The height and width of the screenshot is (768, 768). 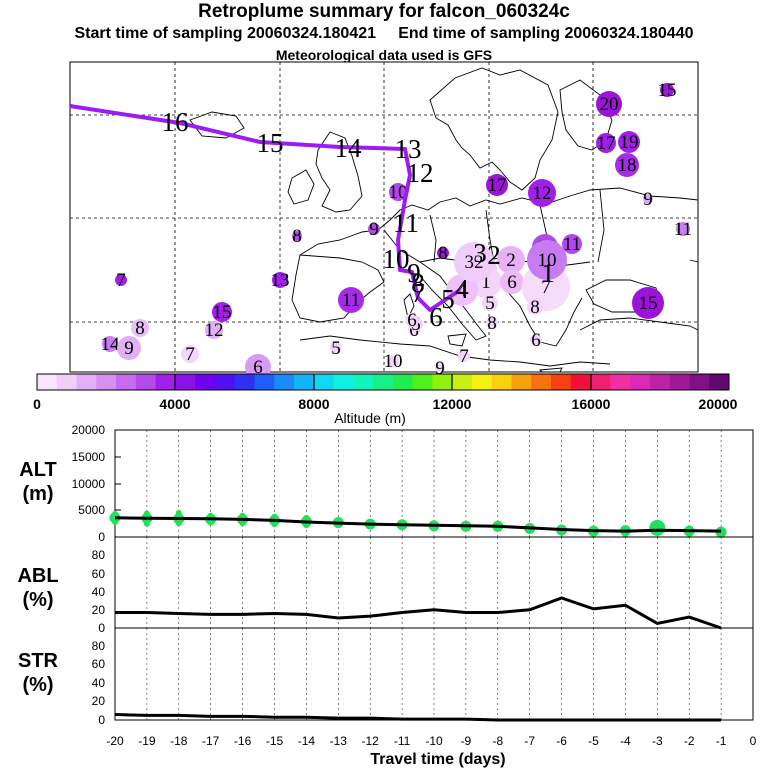 What do you see at coordinates (384, 55) in the screenshot?
I see `meteo-label: Meteorological data used is GFS` at bounding box center [384, 55].